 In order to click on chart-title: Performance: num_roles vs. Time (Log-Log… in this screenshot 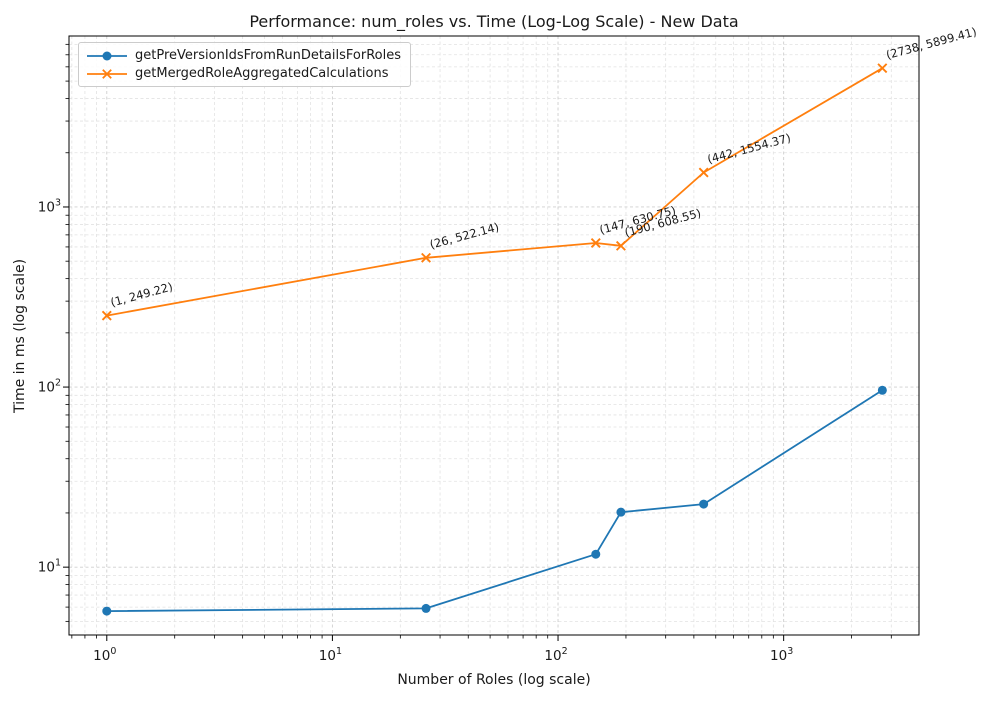, I will do `click(493, 22)`.